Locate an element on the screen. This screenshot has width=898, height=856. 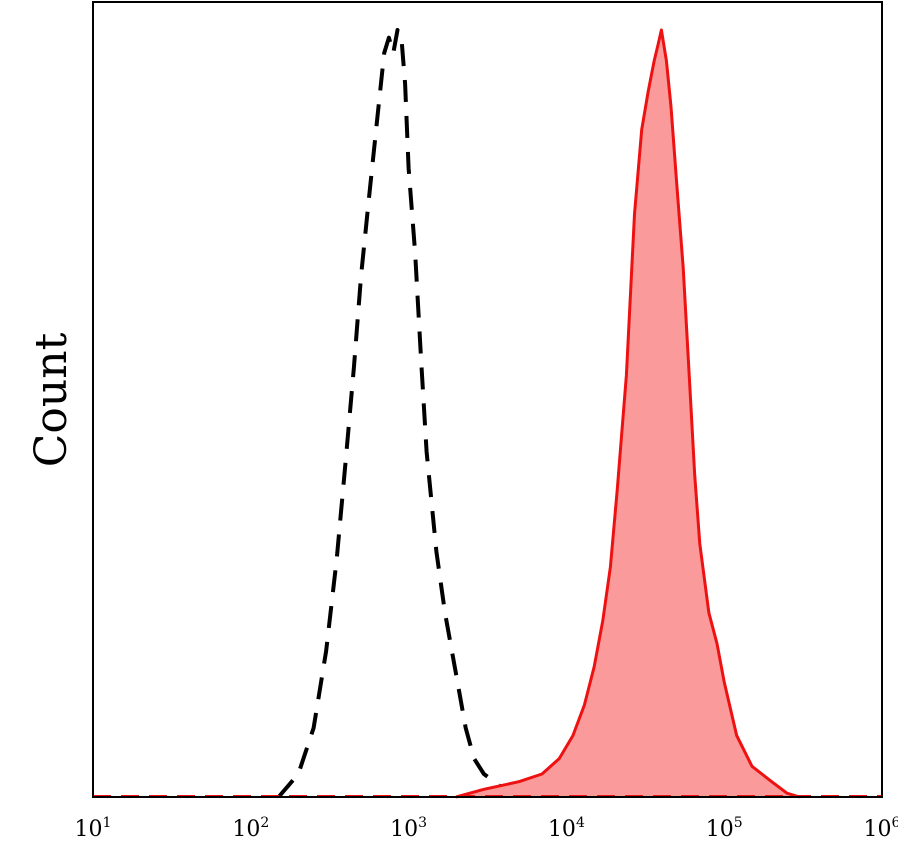
x-tick-exponent: 5 is located at coordinates (738, 823).